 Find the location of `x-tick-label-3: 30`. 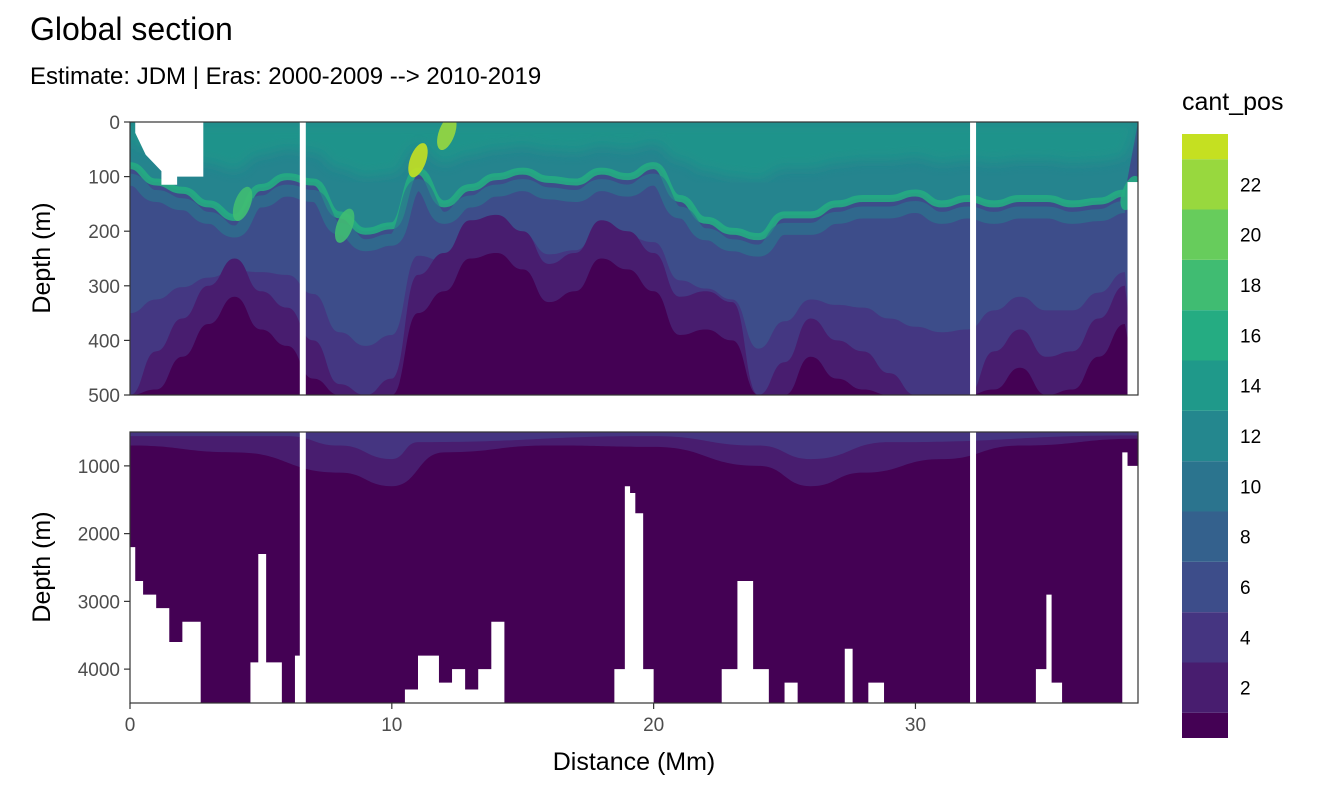

x-tick-label-3: 30 is located at coordinates (915, 725).